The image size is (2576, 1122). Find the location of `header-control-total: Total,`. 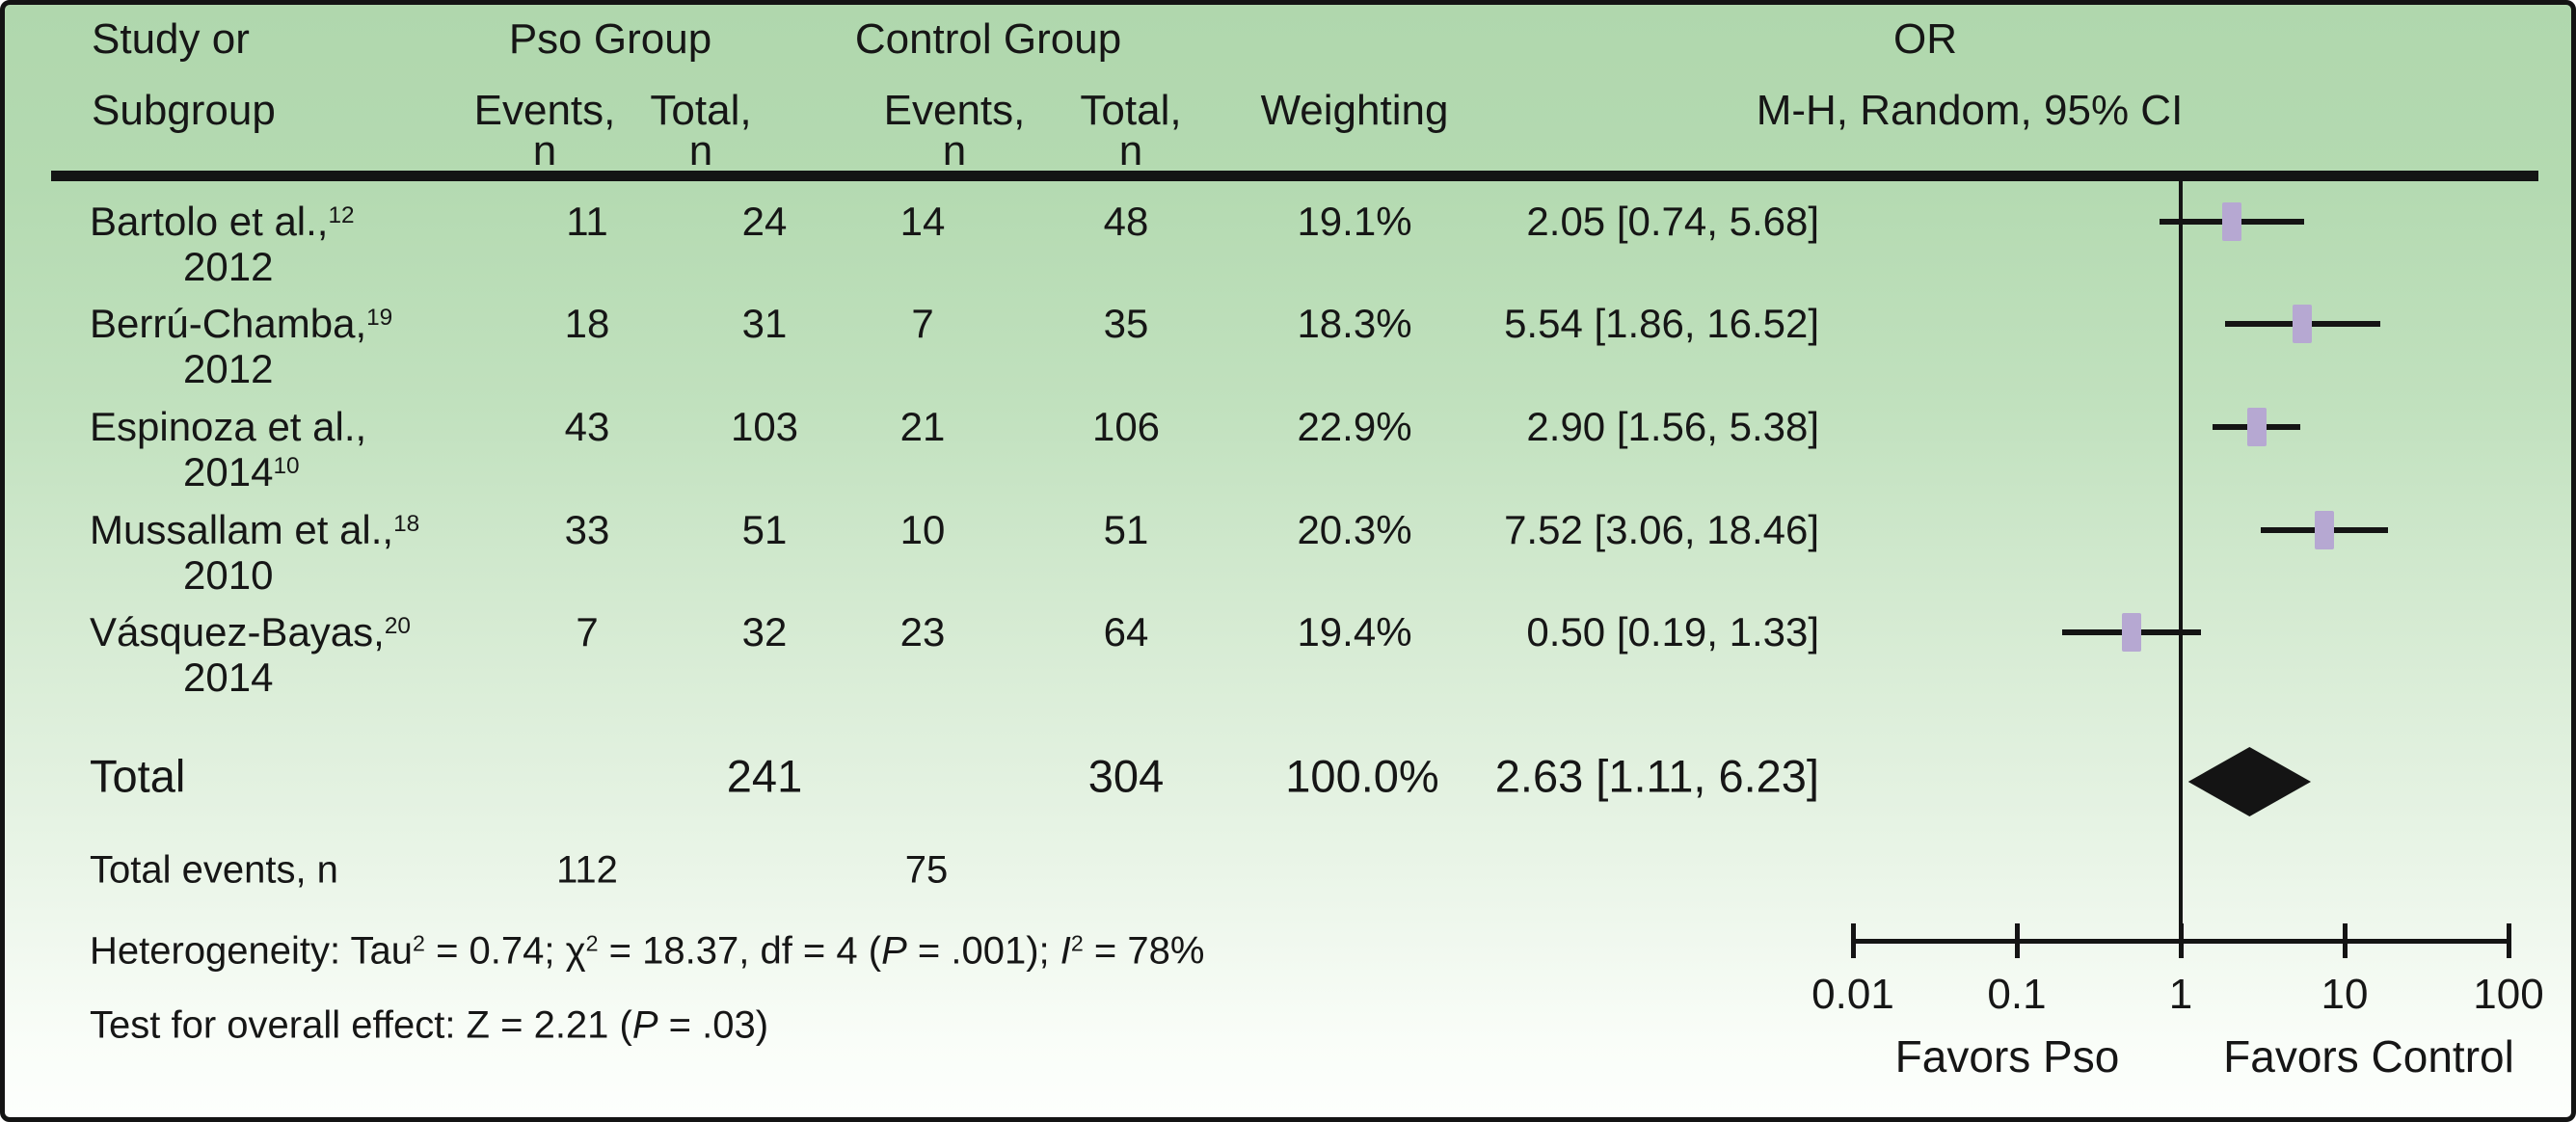

header-control-total: Total, is located at coordinates (1131, 110).